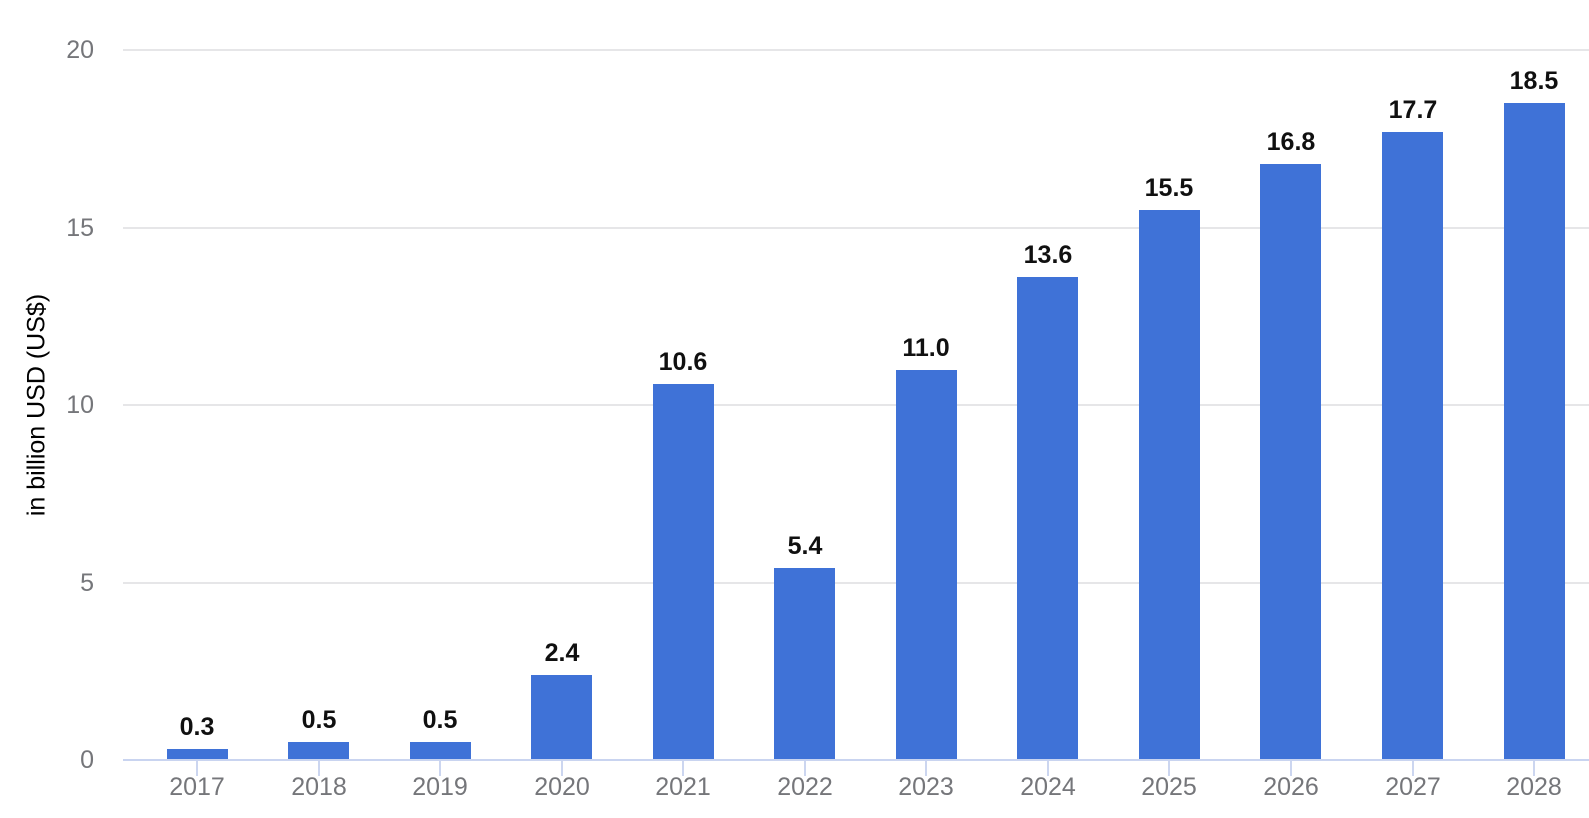 This screenshot has width=1589, height=818. I want to click on bar-value-label-2025: 15.5, so click(1169, 188).